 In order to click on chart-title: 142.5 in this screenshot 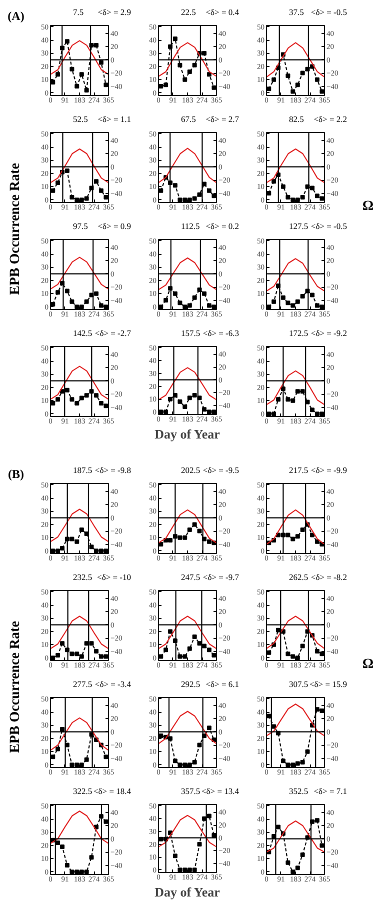, I will do `click(82, 333)`.